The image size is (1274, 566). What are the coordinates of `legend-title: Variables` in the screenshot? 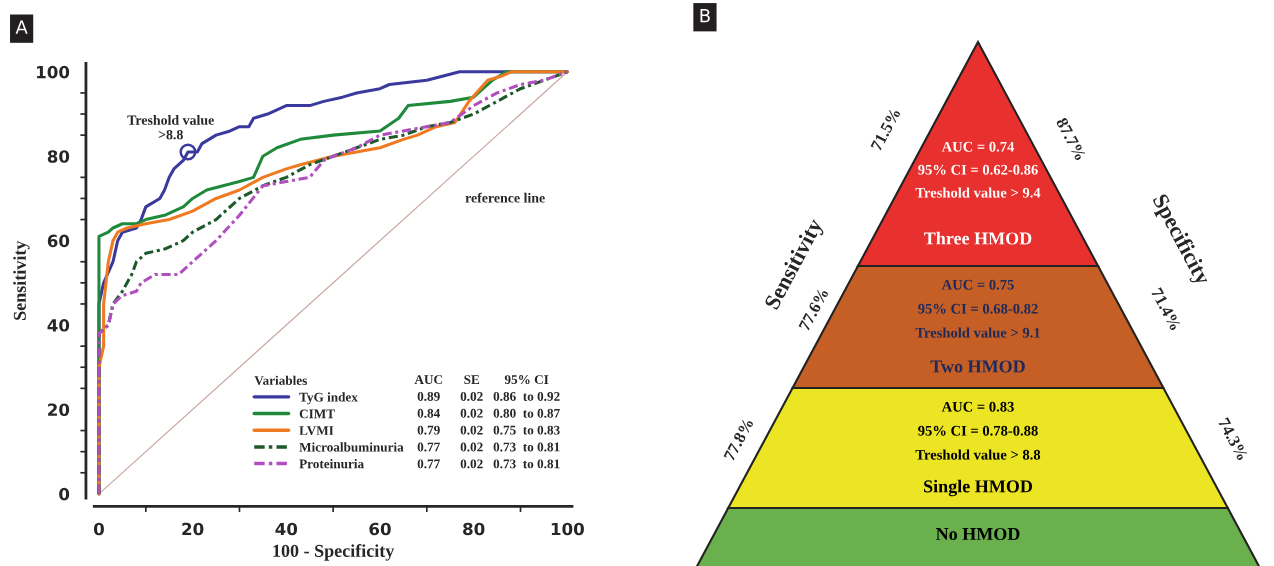 It's located at (280, 380).